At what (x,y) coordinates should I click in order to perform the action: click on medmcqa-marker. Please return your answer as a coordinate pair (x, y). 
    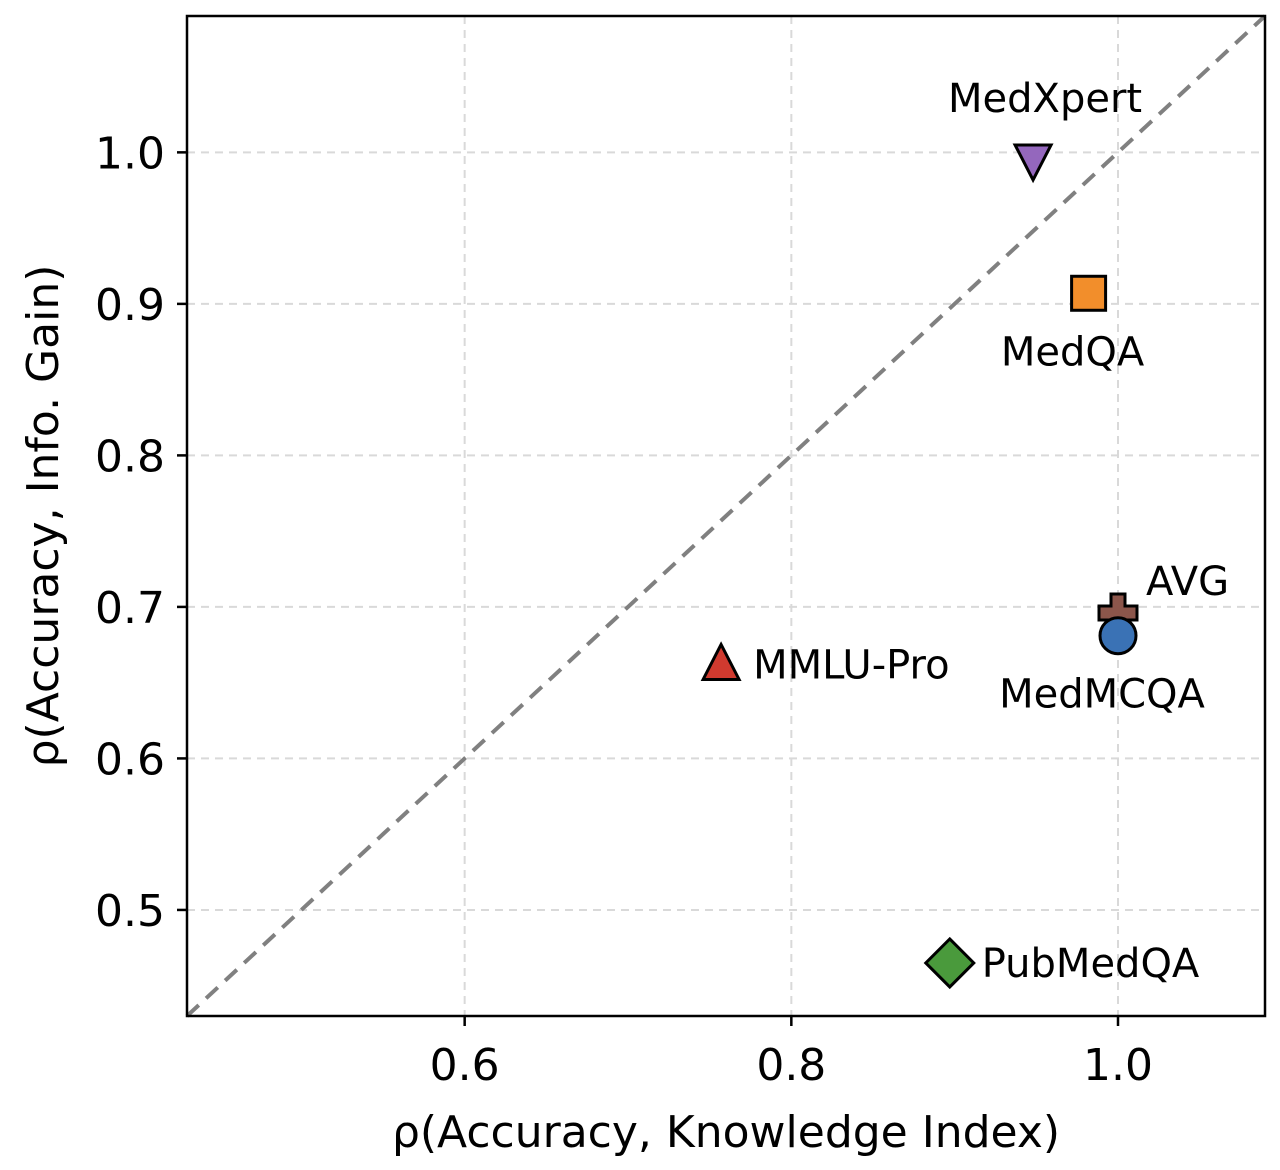
    Looking at the image, I should click on (1118, 636).